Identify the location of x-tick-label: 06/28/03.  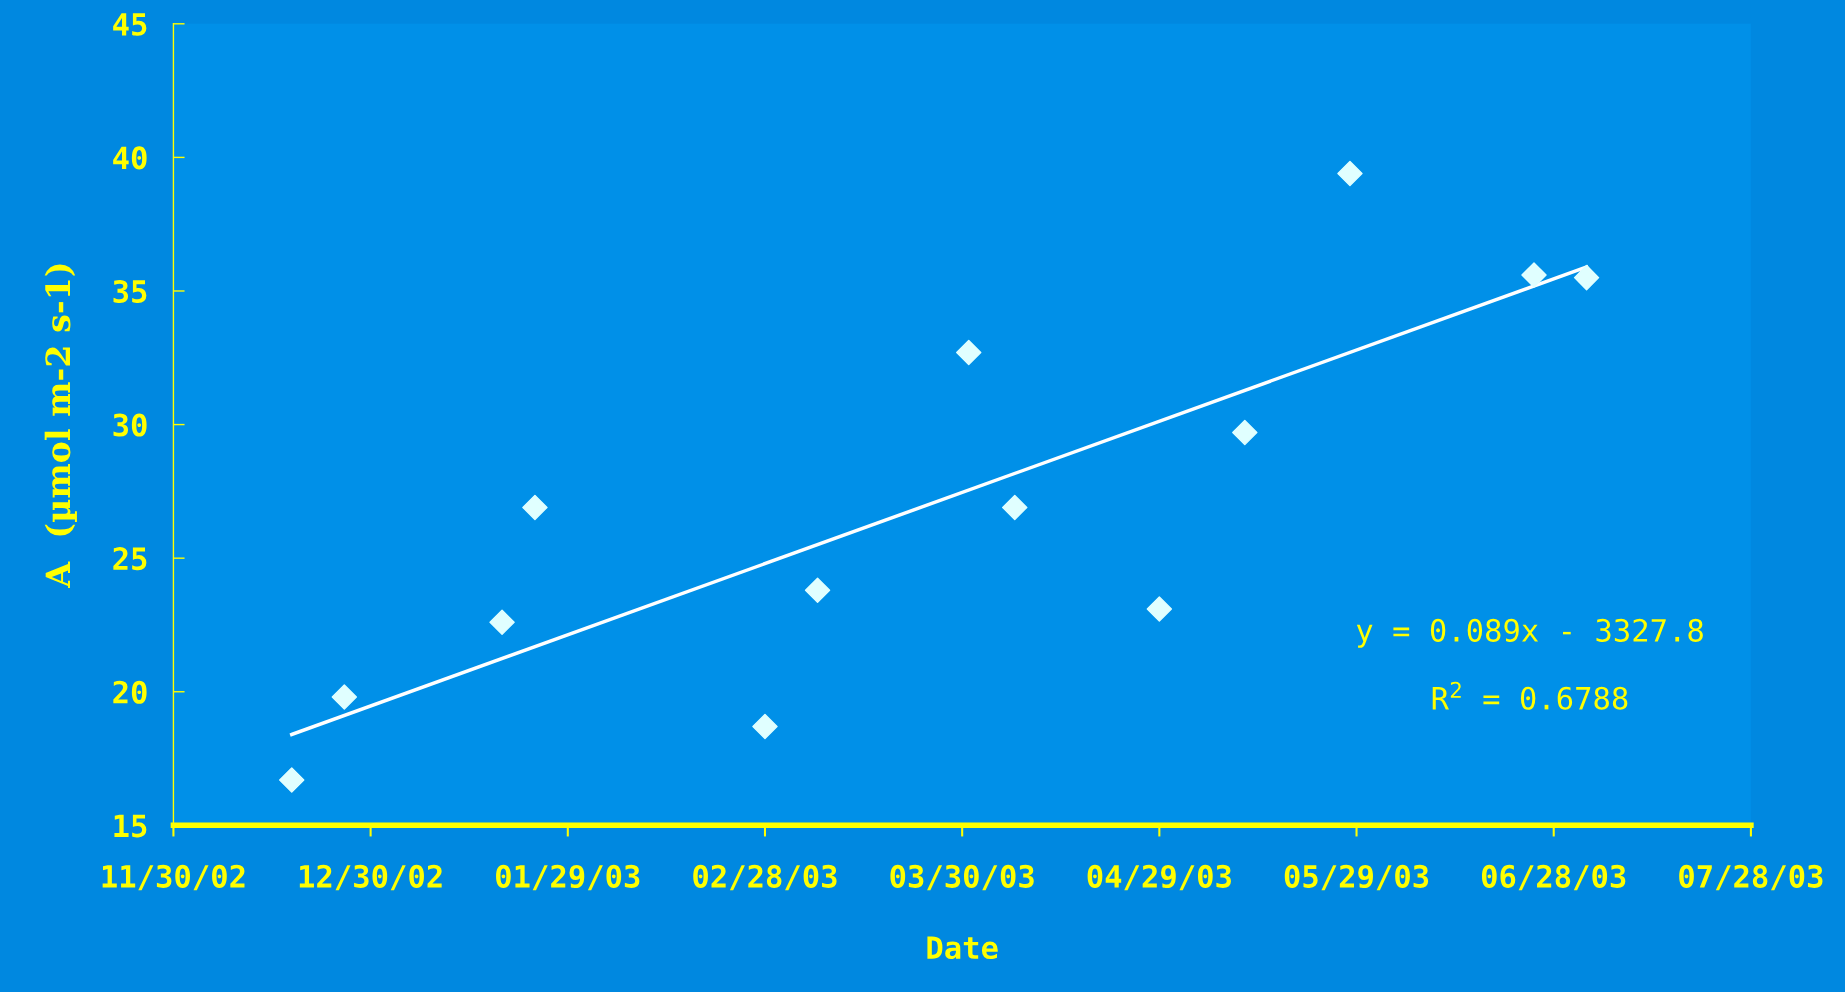
(1553, 877).